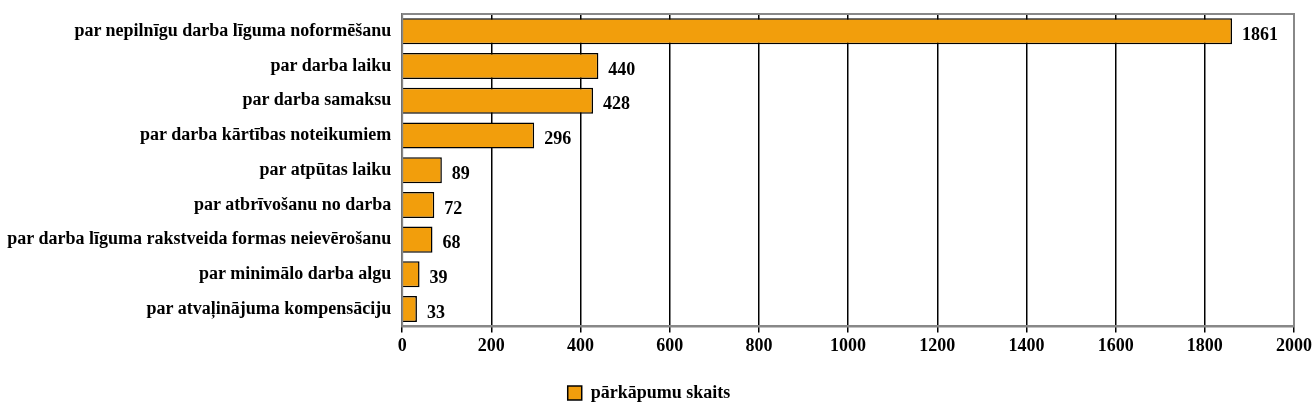 The height and width of the screenshot is (414, 1316). Describe the element at coordinates (491, 344) in the screenshot. I see `x-tick-label: 200` at that location.